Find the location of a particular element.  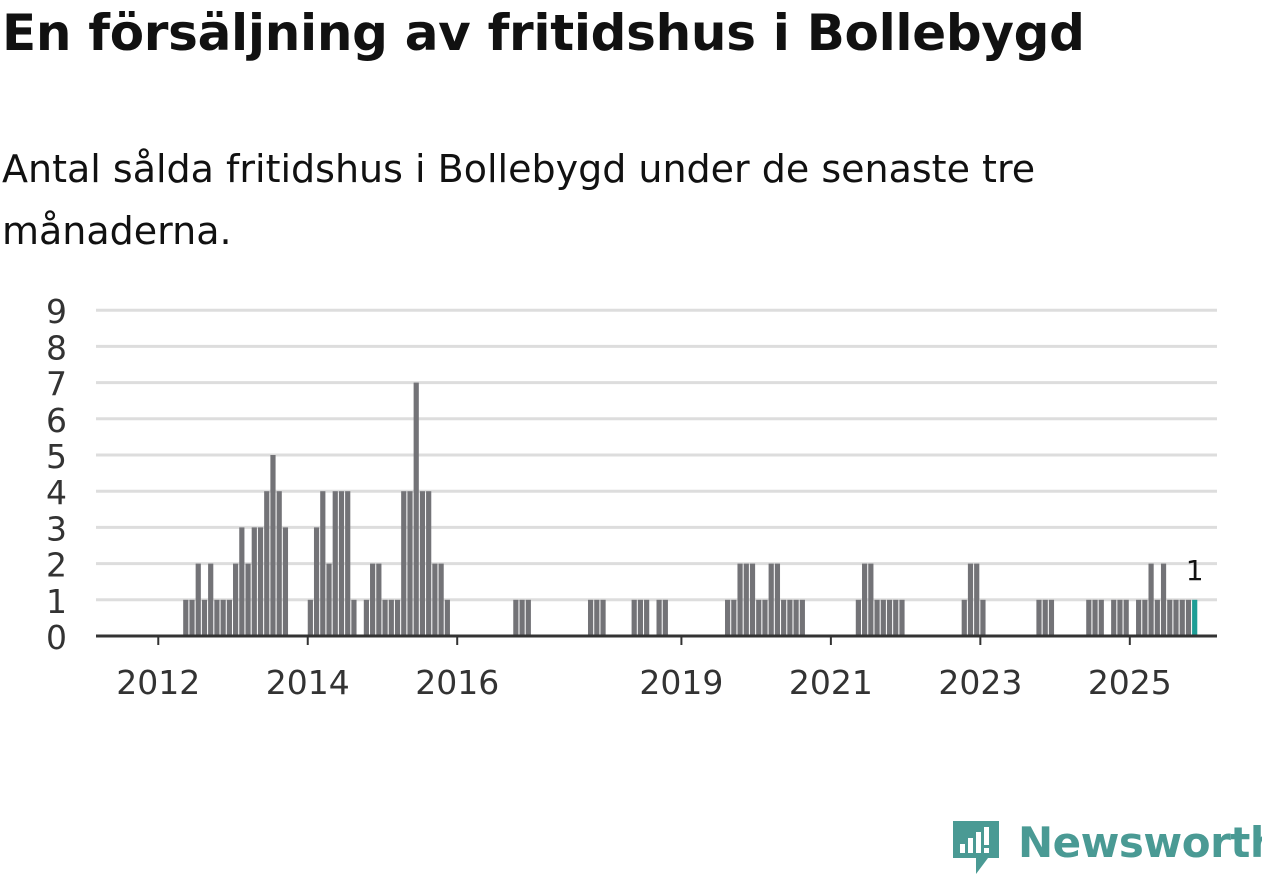

y-tick-label: 7 is located at coordinates (56, 384).